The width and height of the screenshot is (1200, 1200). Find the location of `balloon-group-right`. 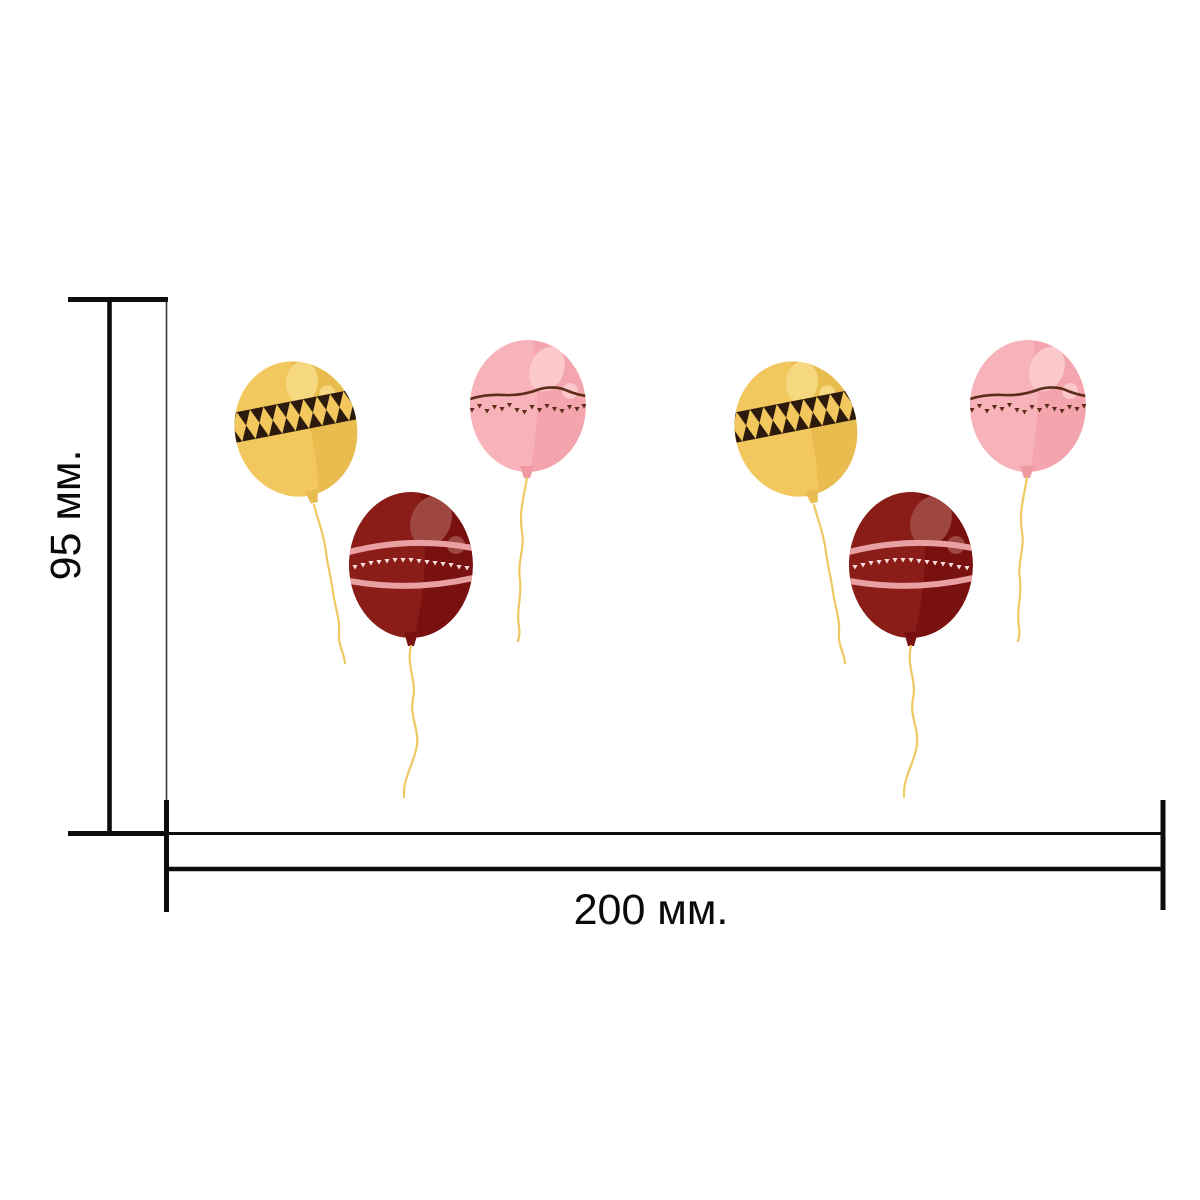

balloon-group-right is located at coordinates (896, 568).